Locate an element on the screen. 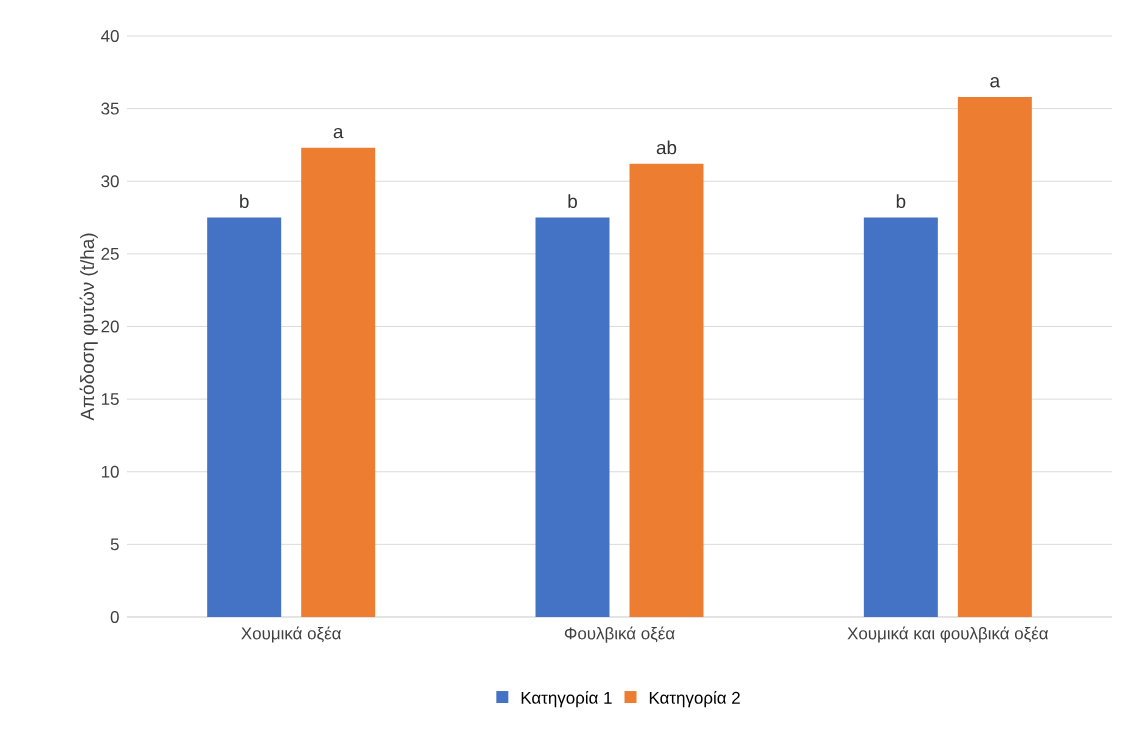 Image resolution: width=1132 pixels, height=736 pixels. x-tick-label: Χουμικά οξέα is located at coordinates (291, 634).